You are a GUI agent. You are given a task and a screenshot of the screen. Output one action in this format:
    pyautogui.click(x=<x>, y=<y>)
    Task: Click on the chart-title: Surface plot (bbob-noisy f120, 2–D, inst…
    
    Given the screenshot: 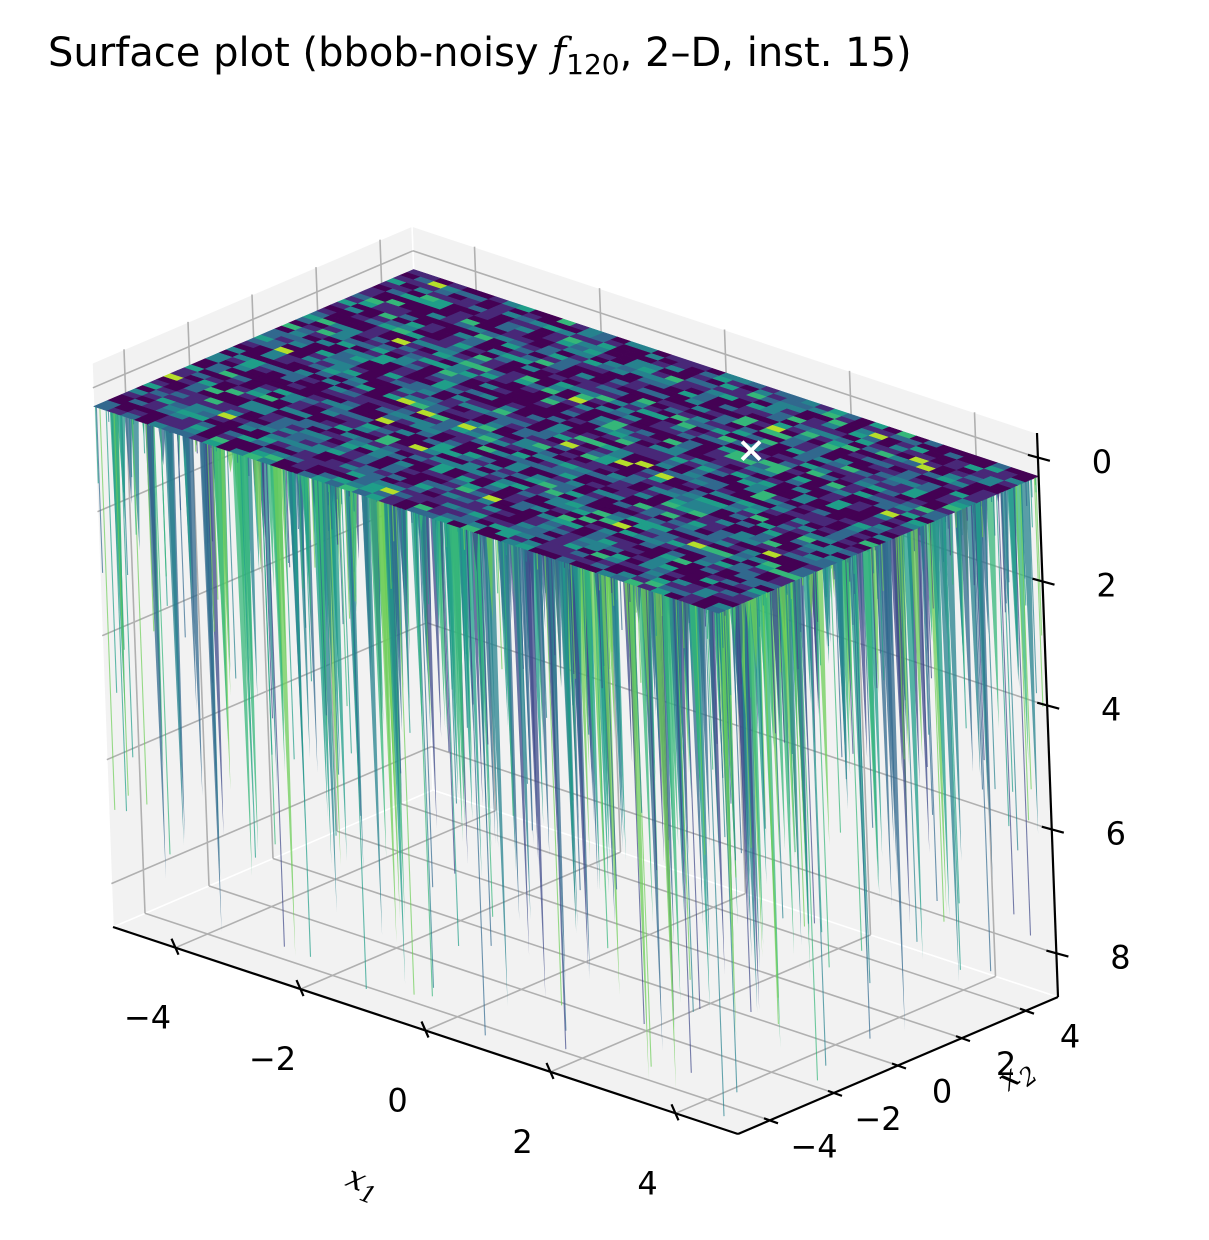 What is the action you would take?
    pyautogui.click(x=480, y=55)
    